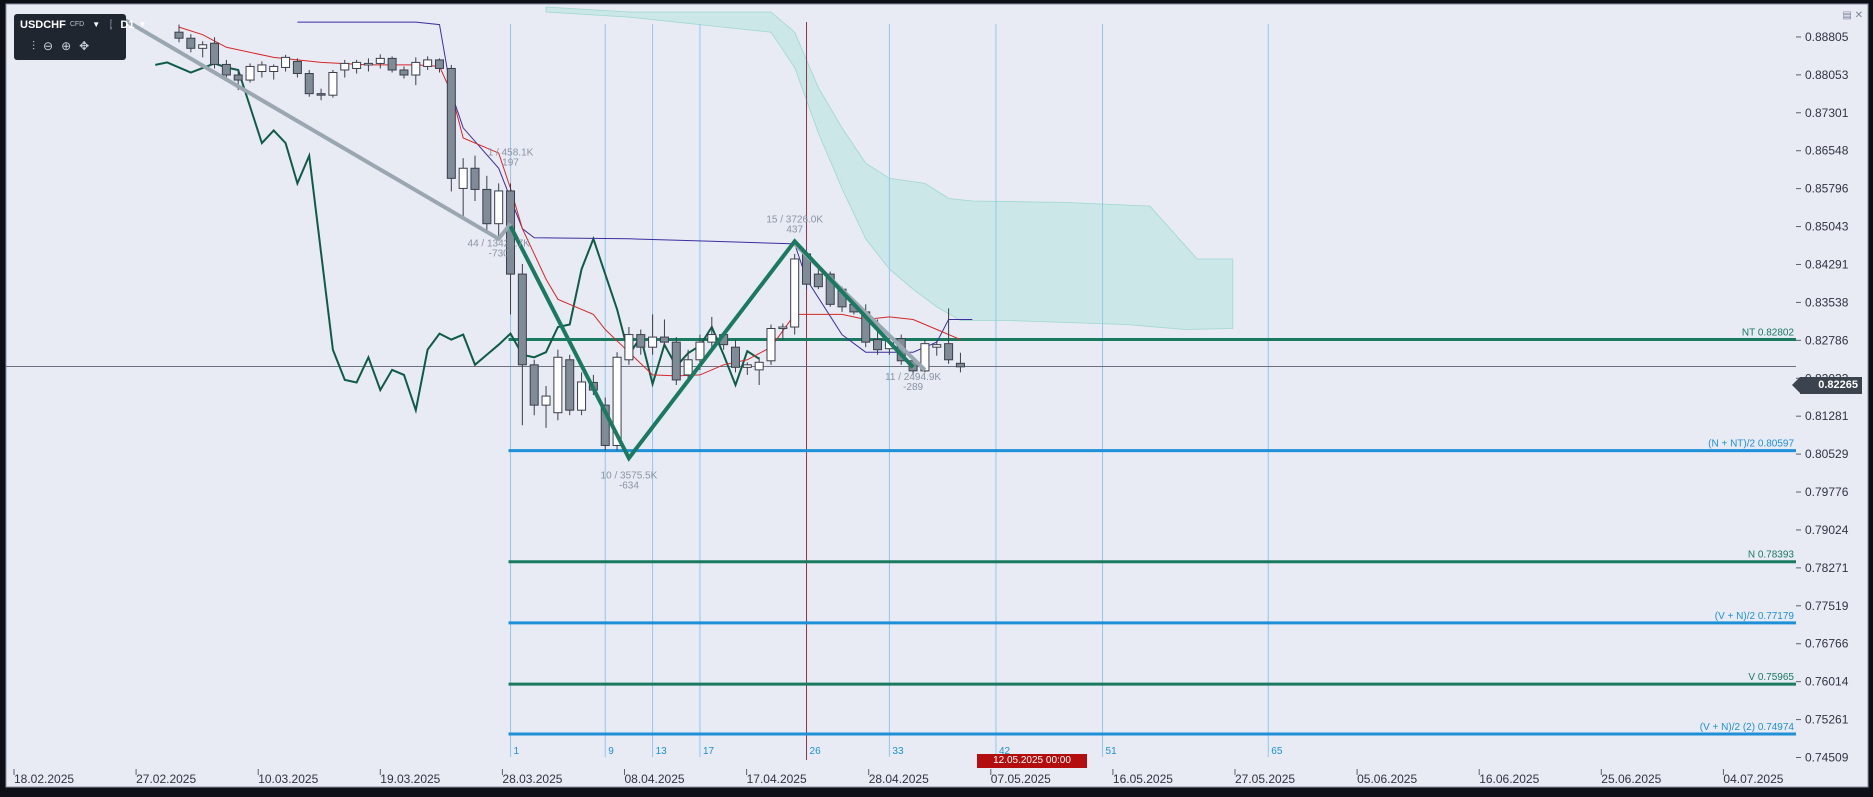 This screenshot has width=1873, height=797. What do you see at coordinates (1747, 727) in the screenshot?
I see `level-label: (V + N)/2 (2) 0.74974` at bounding box center [1747, 727].